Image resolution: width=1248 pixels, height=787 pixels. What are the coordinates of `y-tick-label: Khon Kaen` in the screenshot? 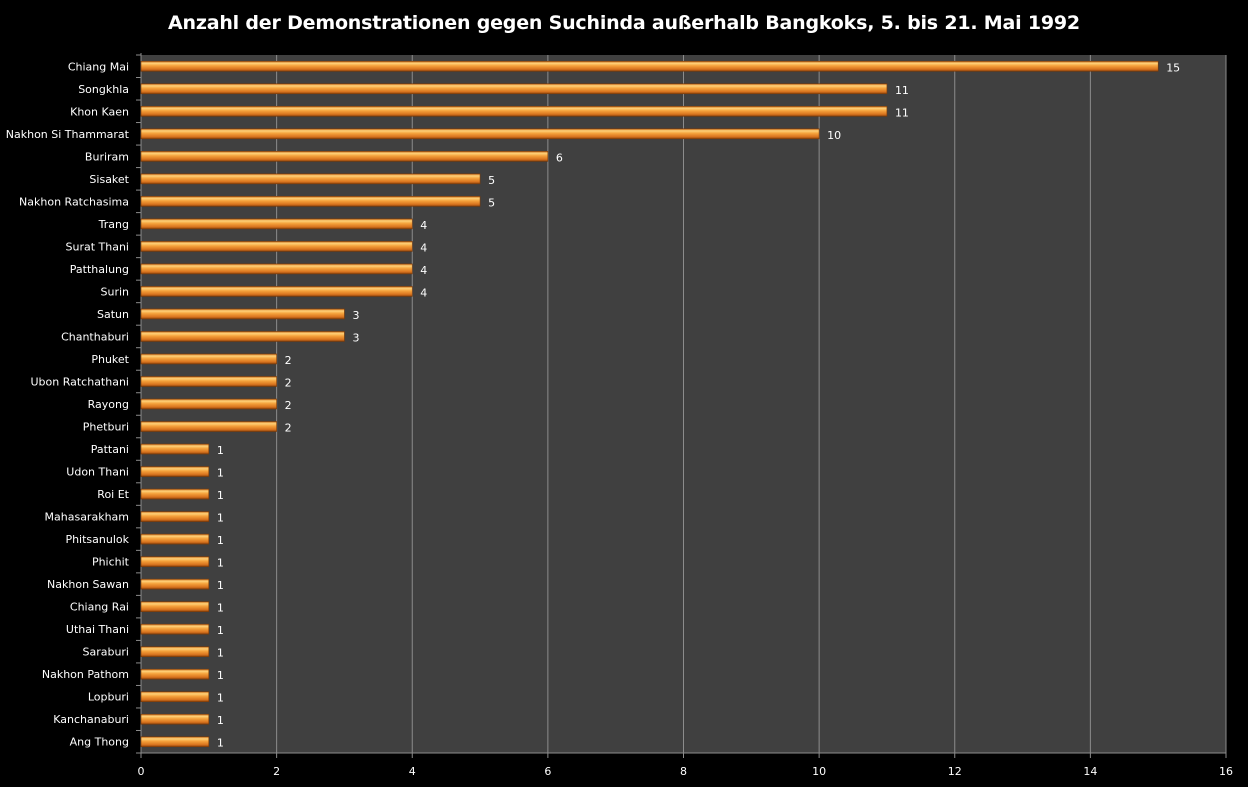 It's located at (99, 111).